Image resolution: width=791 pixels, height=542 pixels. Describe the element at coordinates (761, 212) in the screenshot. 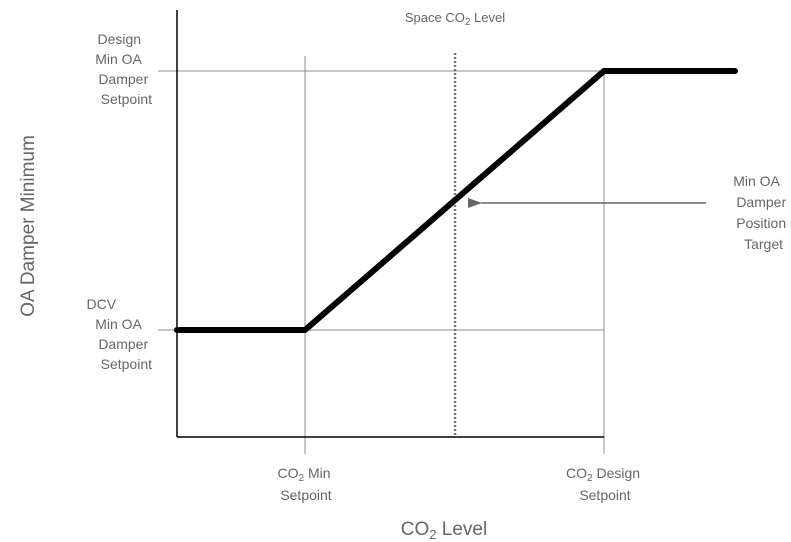

I see `min-oa-damper-position-target-label: Min OA Damper Position Target` at that location.